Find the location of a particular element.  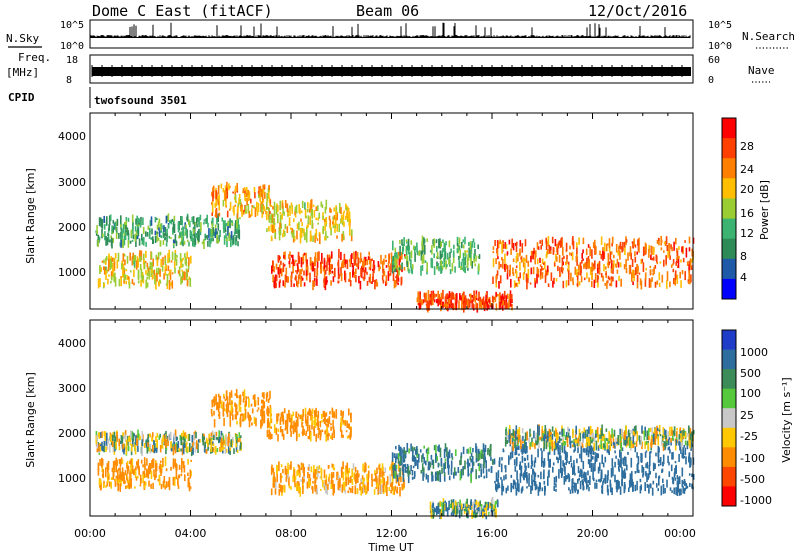

power-cbar-tick-28: 28 is located at coordinates (747, 146).